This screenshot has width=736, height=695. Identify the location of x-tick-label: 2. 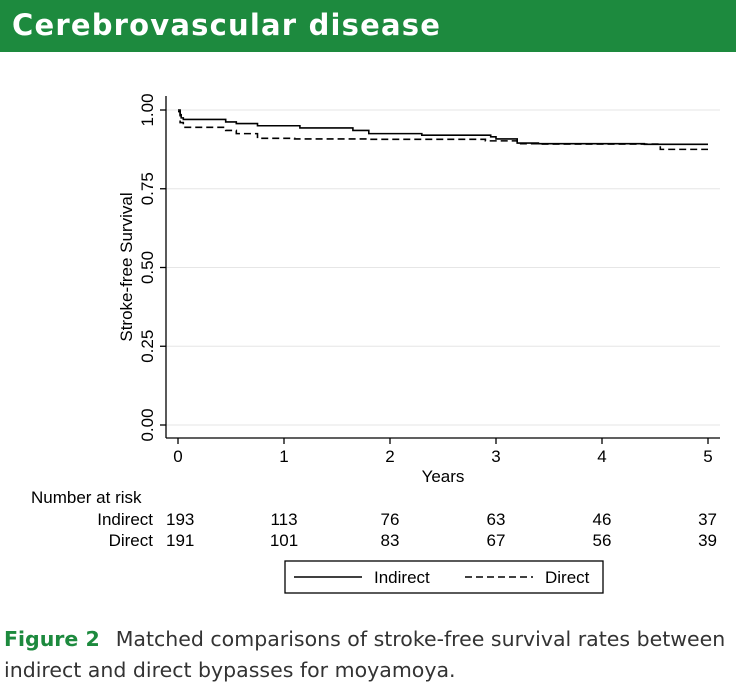
(389, 456).